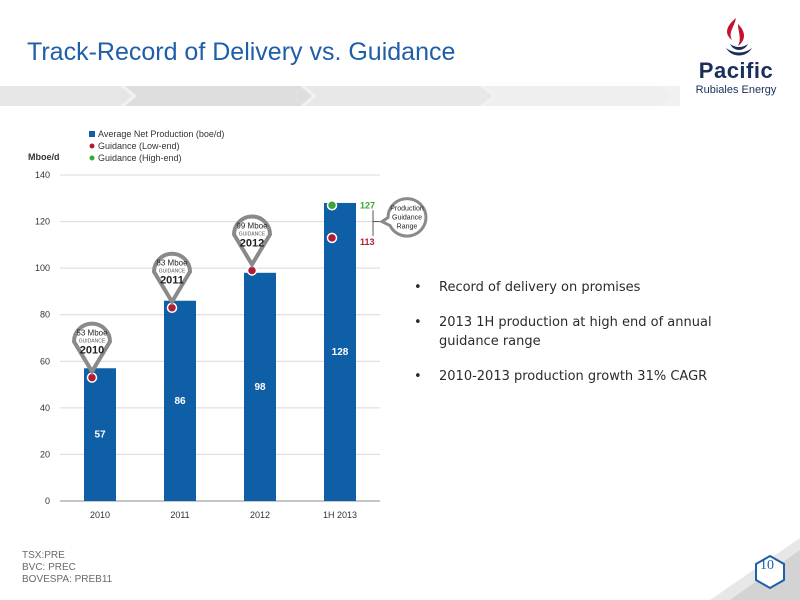  I want to click on ticker-line: TSX:PRE, so click(43, 555).